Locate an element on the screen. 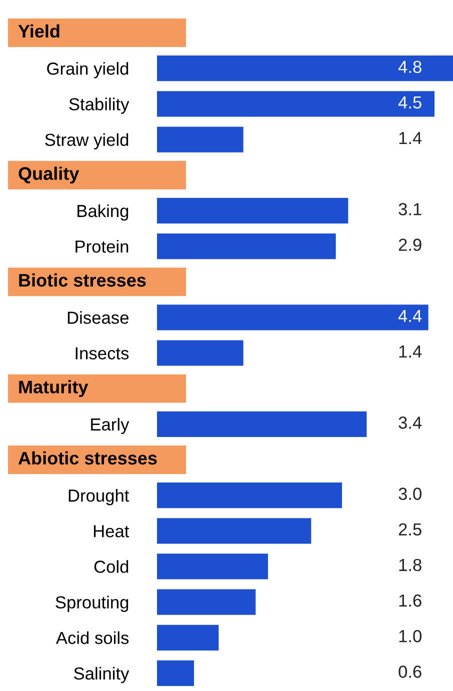 The image size is (453, 691). chart-title: Biotic stresses is located at coordinates (82, 280).